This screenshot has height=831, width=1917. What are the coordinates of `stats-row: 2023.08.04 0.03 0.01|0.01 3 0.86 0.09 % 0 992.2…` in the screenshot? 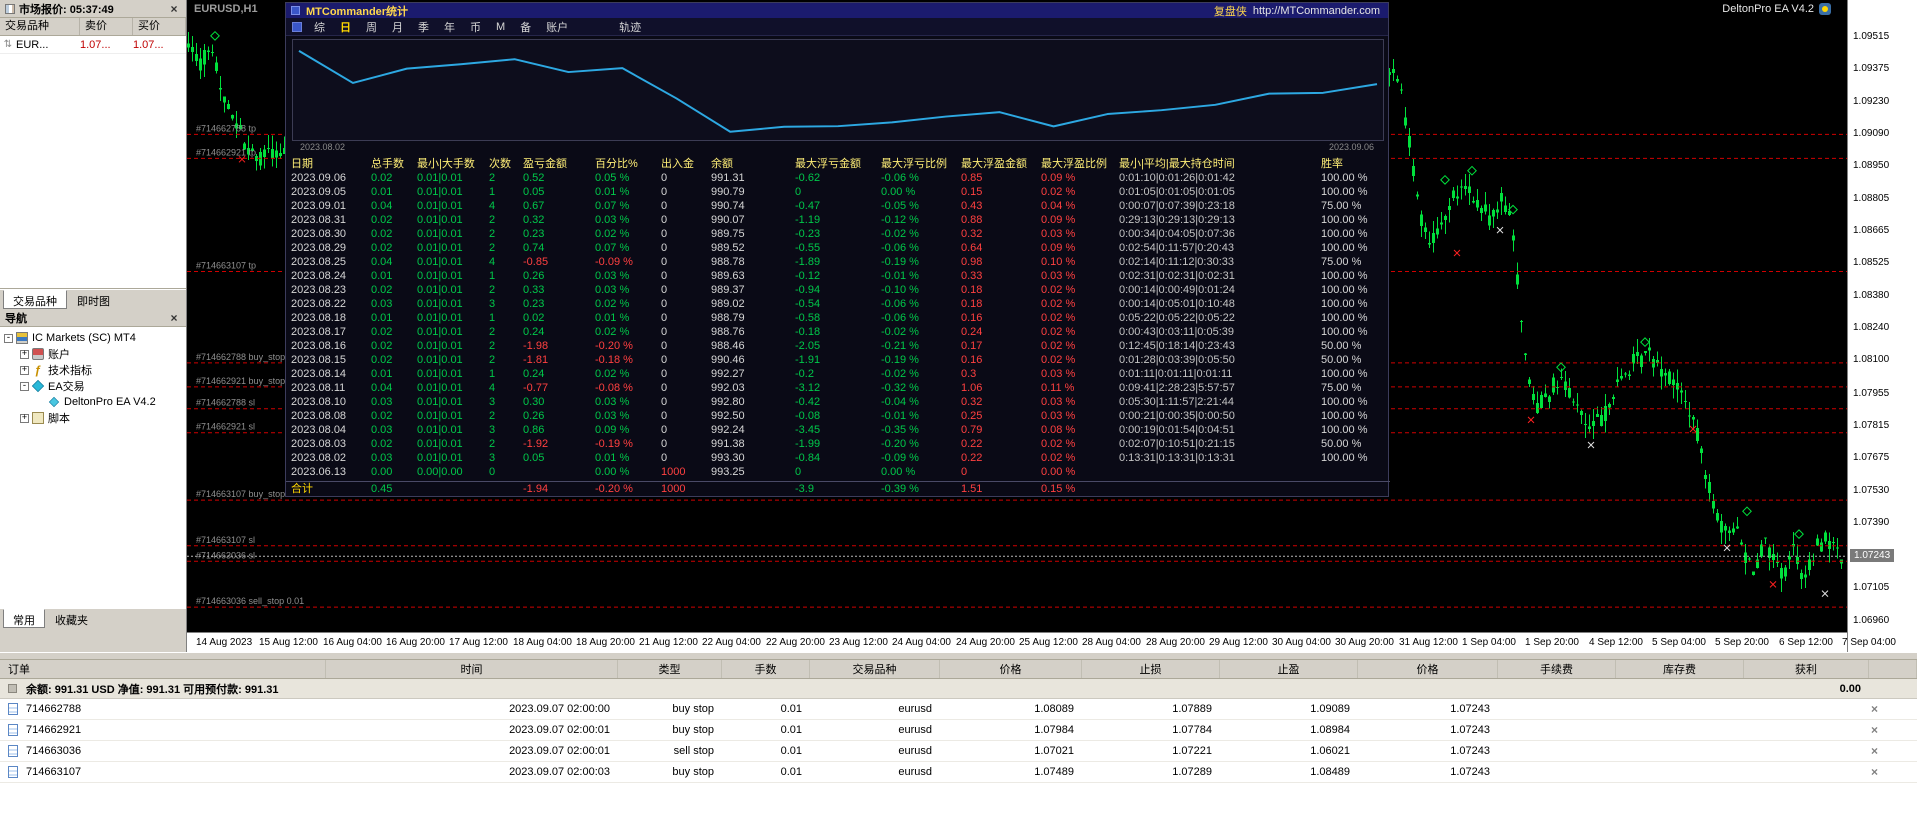 It's located at (838, 430).